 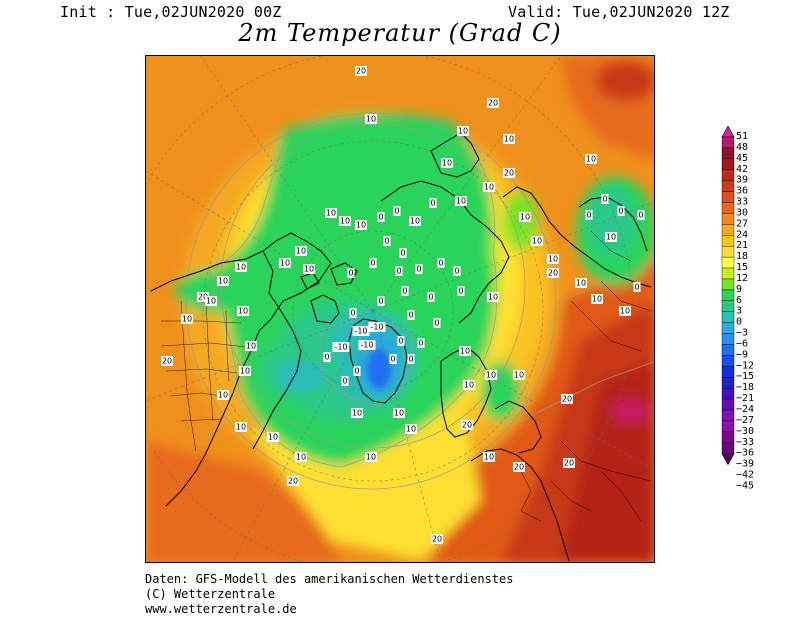 What do you see at coordinates (742, 180) in the screenshot?
I see `legend-tick-label: 39` at bounding box center [742, 180].